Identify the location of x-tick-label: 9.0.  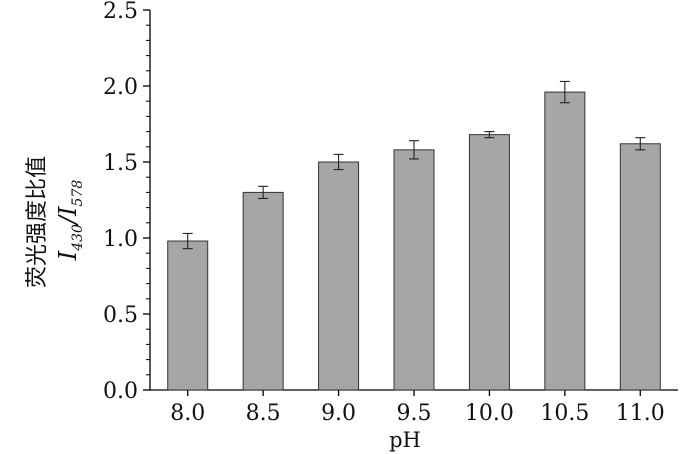
(338, 413).